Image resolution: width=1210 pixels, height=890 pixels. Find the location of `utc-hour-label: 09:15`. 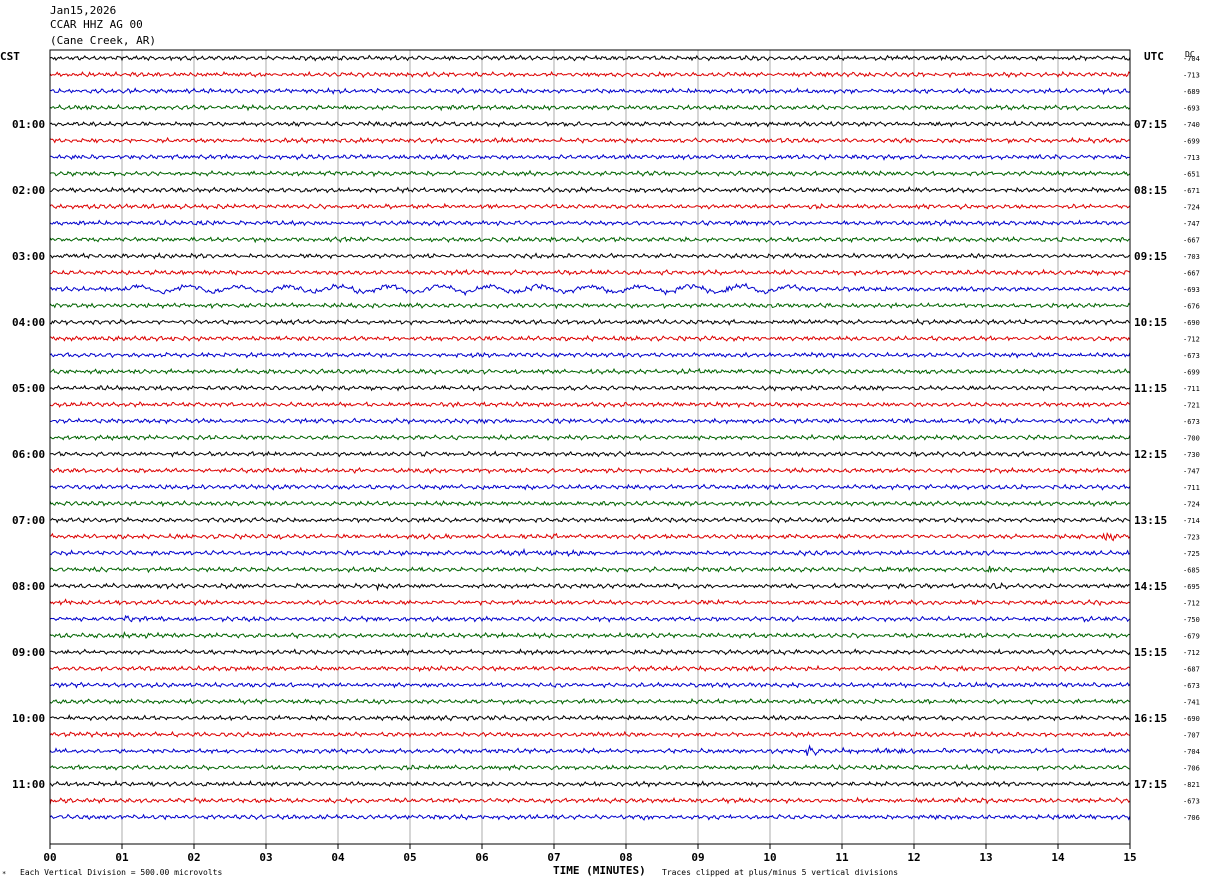

utc-hour-label: 09:15 is located at coordinates (1150, 256).